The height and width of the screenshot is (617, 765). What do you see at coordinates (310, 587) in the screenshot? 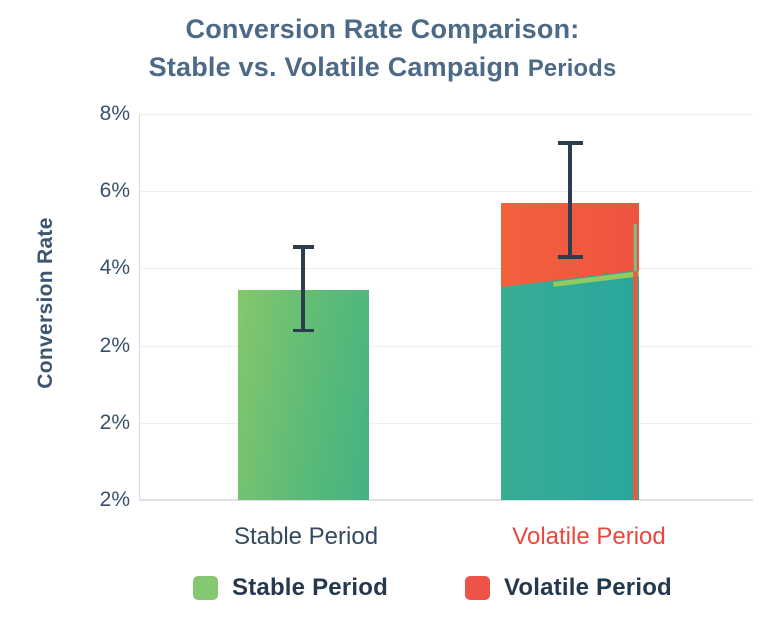
I see `legend-label-stable: Stable Period` at bounding box center [310, 587].